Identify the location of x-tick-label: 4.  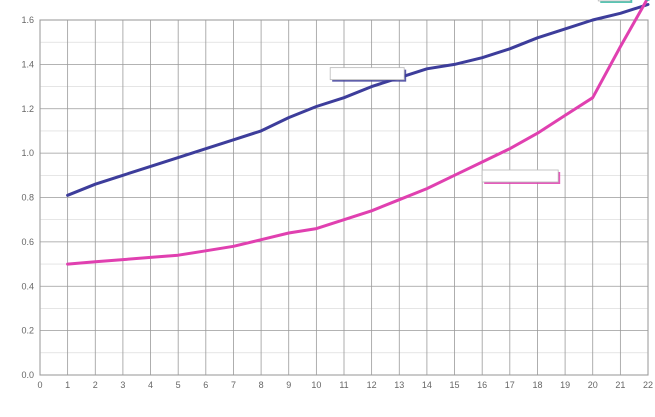
(150, 385).